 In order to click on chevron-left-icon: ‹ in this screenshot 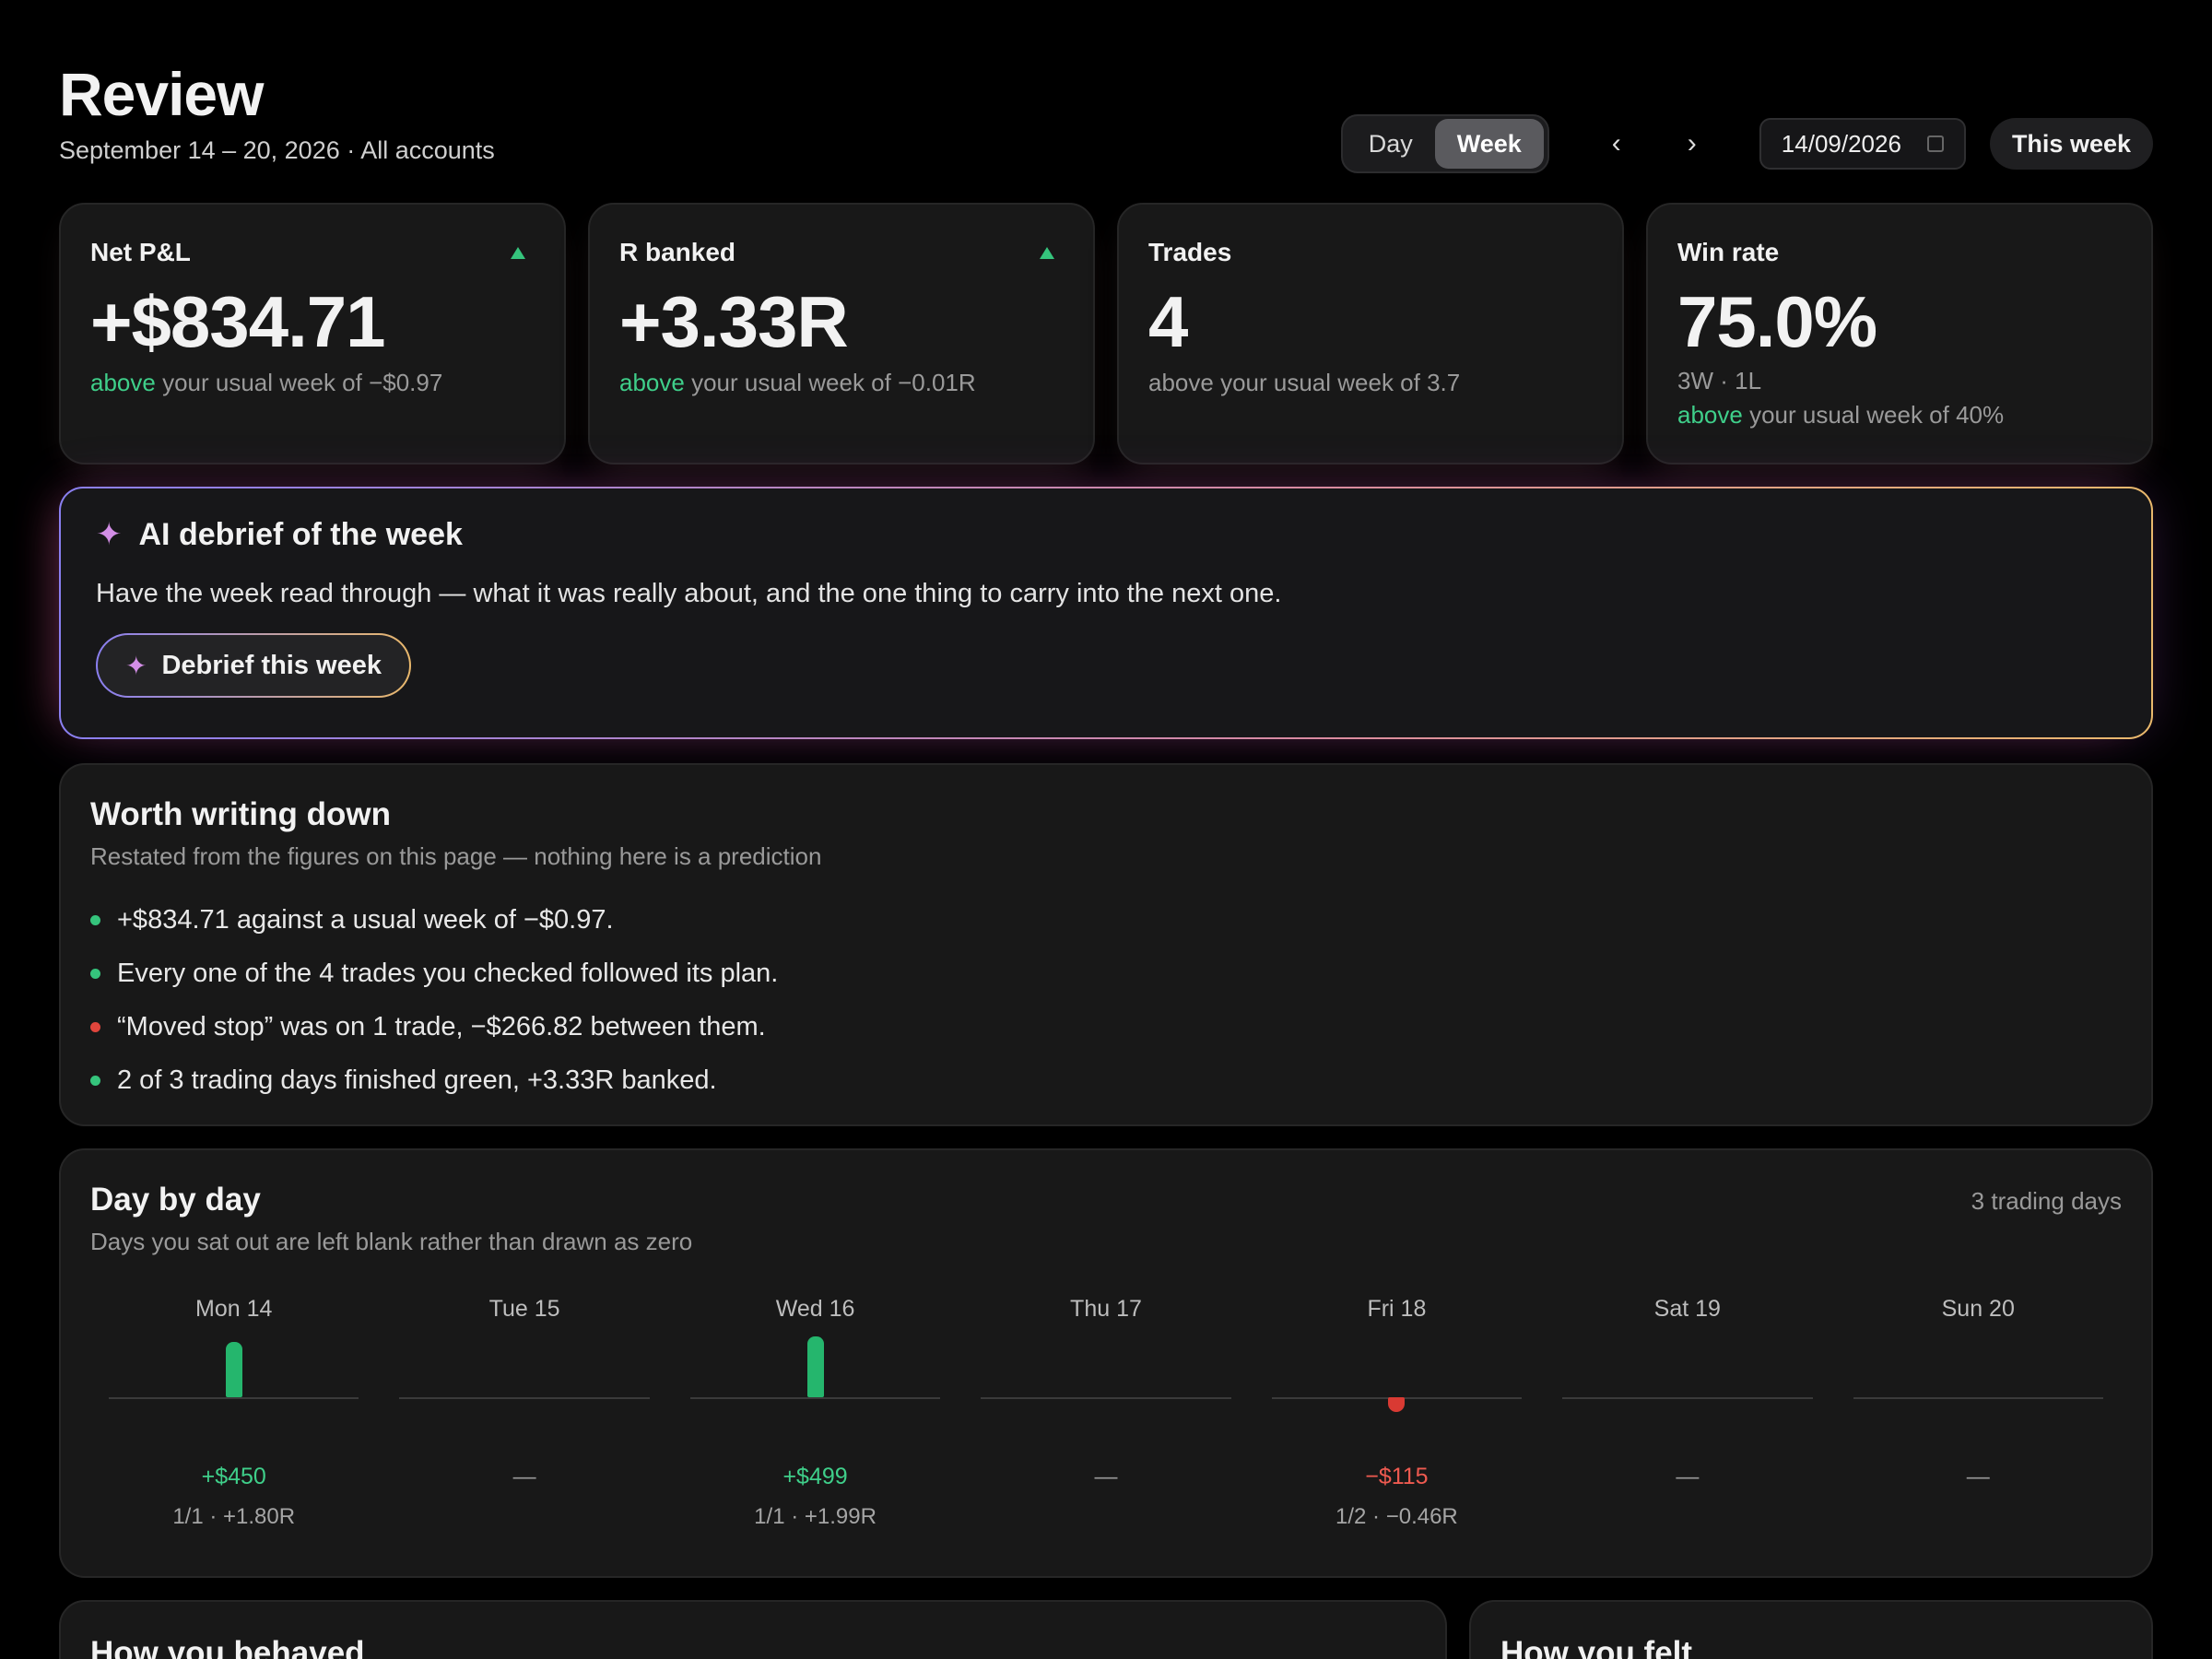, I will do `click(1616, 143)`.